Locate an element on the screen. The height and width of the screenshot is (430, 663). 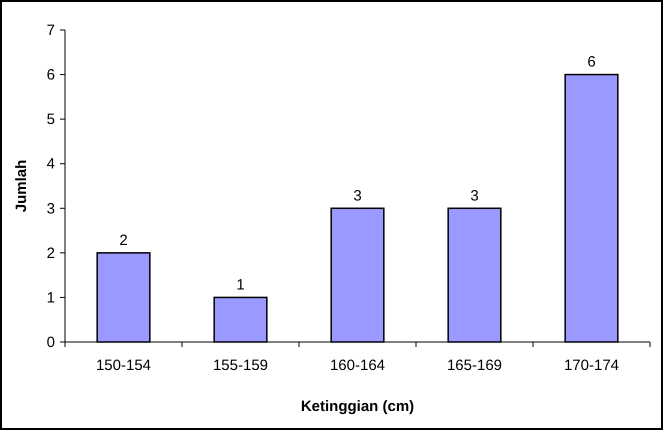
data-label: 2 is located at coordinates (123, 240).